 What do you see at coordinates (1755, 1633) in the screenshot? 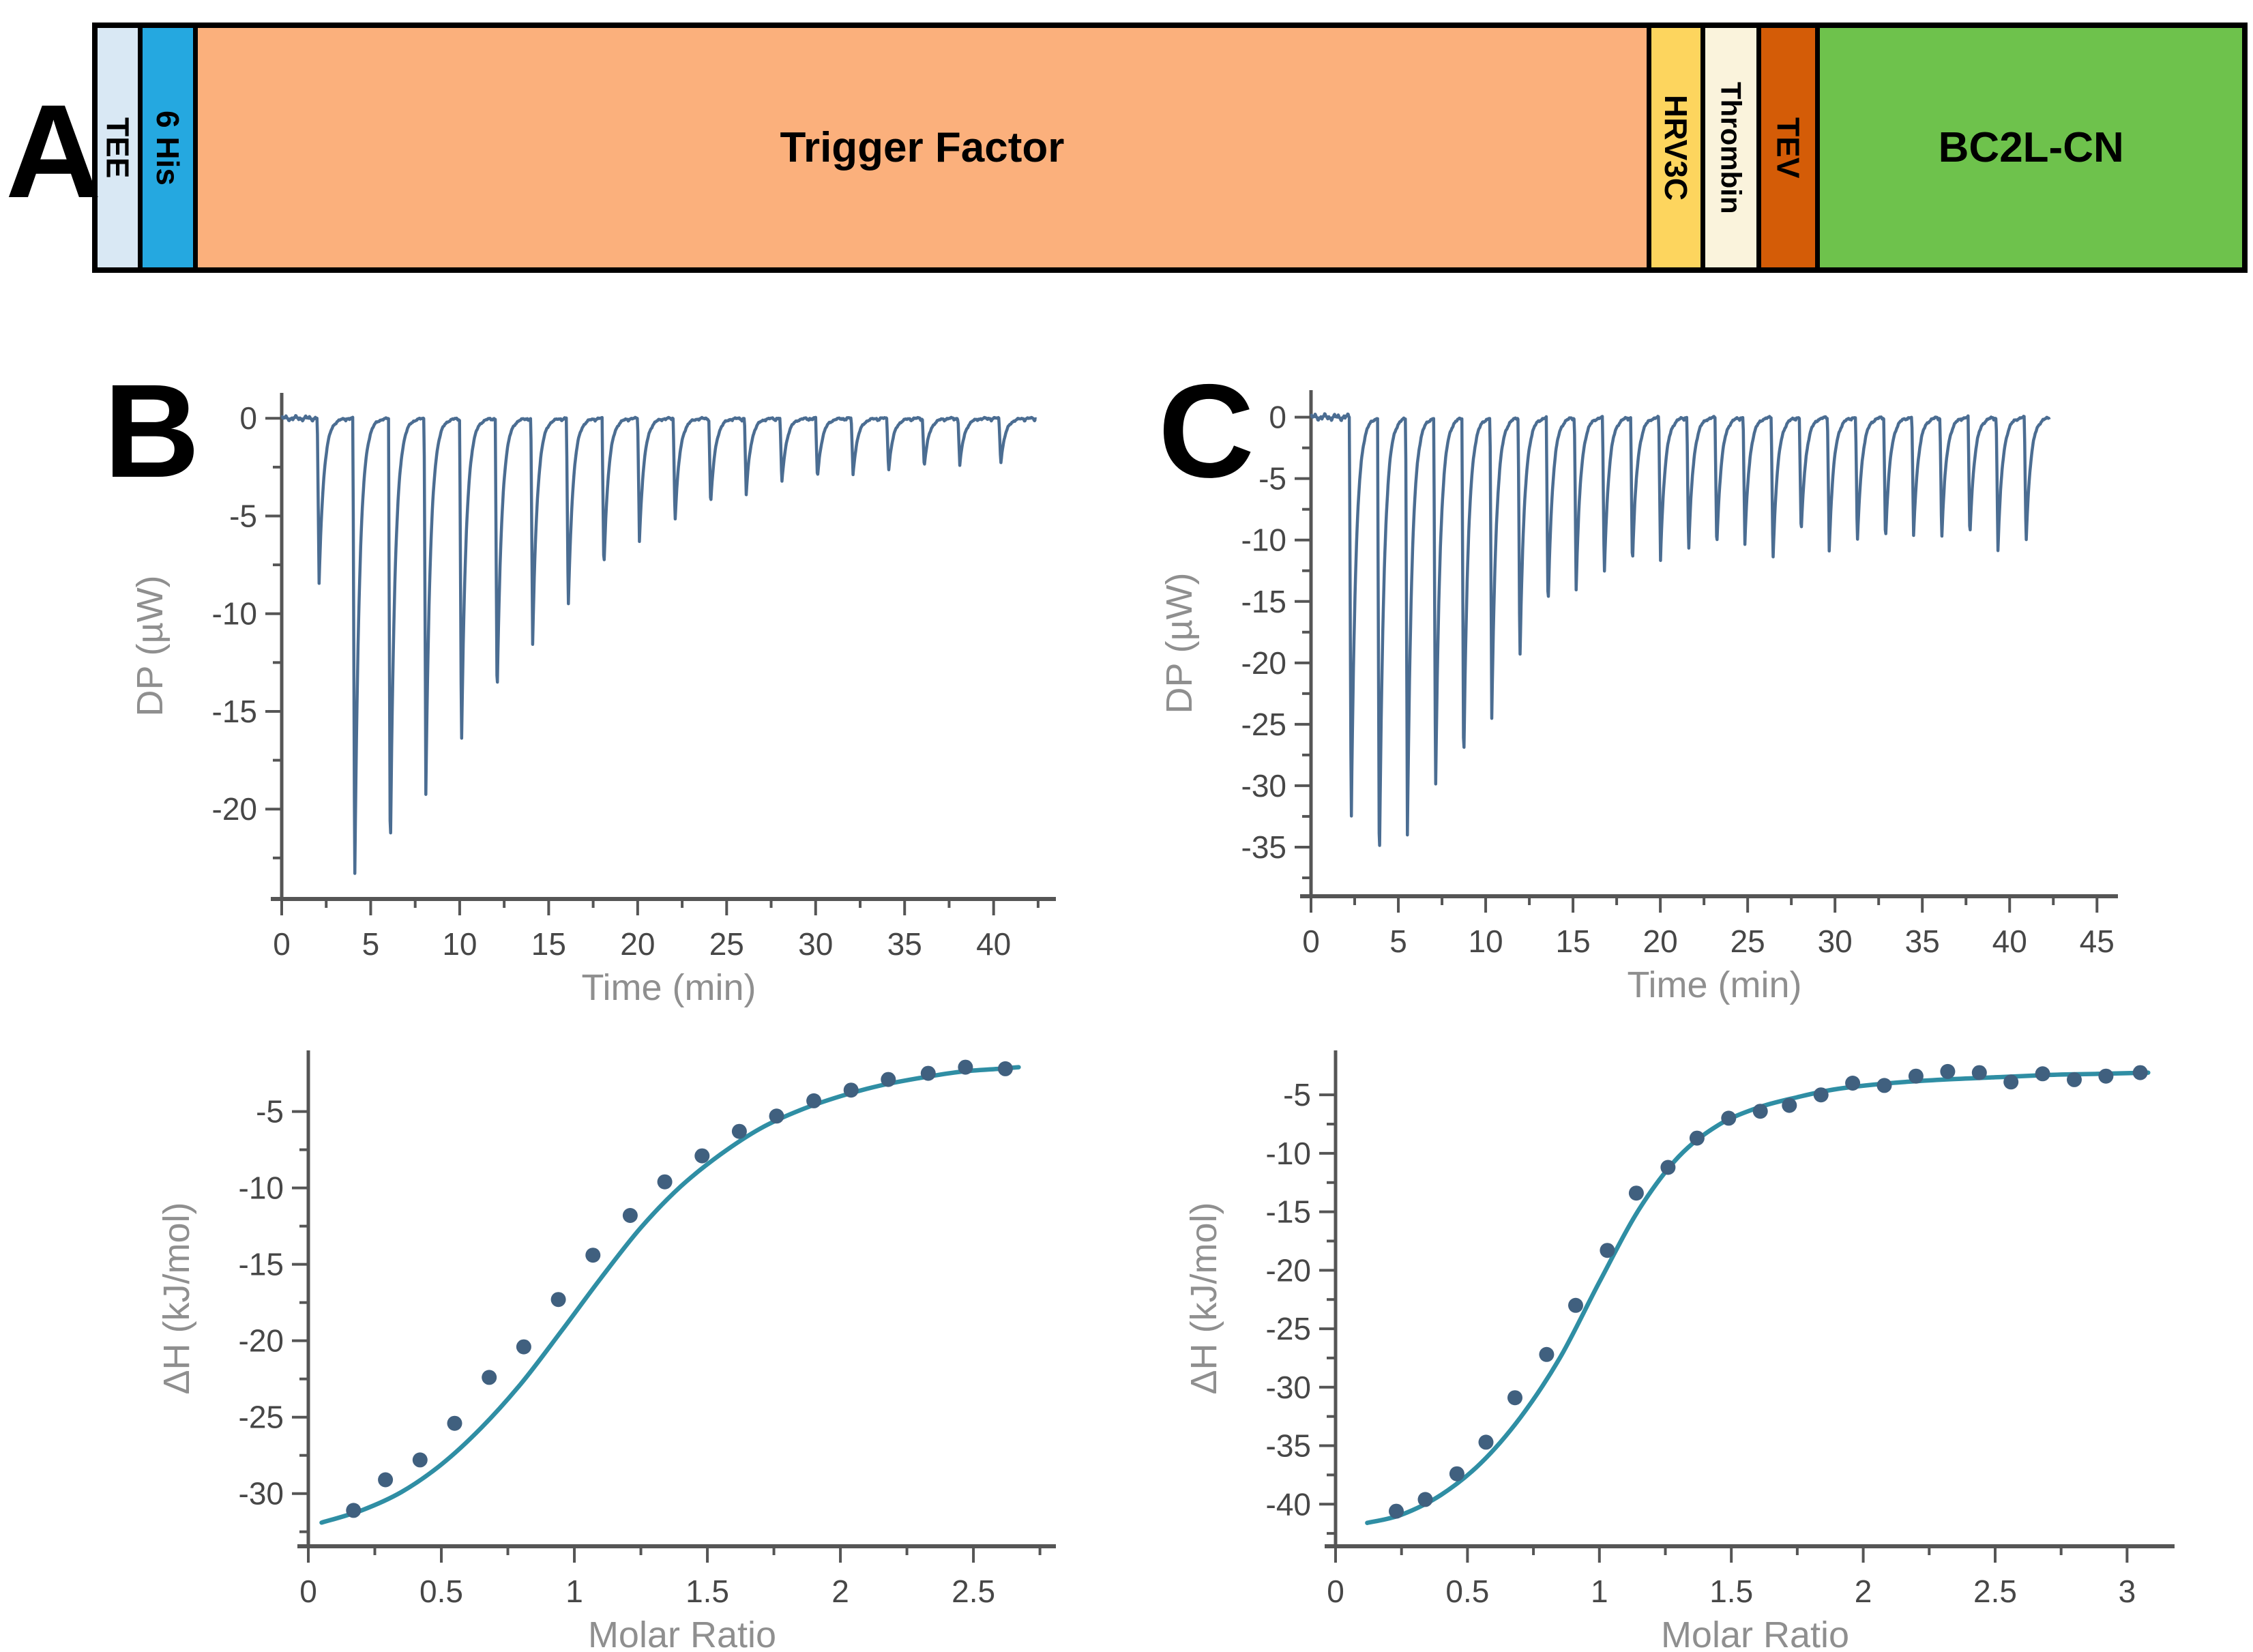
I see `x-axis-title: Molar Ratio` at bounding box center [1755, 1633].